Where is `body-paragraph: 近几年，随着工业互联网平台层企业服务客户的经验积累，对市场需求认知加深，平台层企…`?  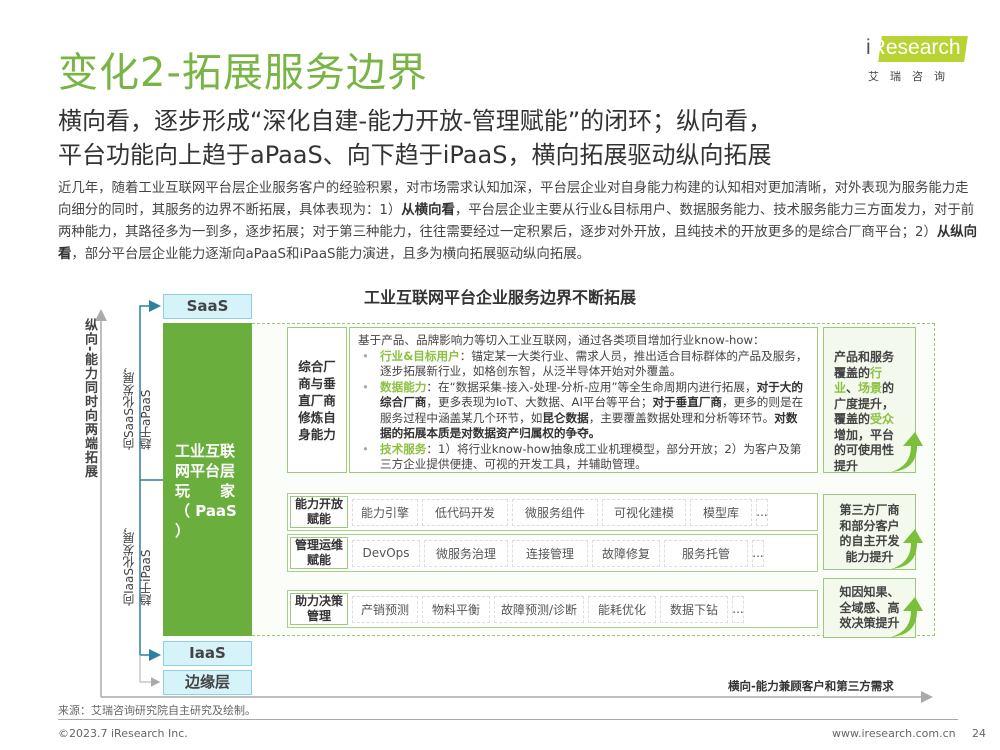
body-paragraph: 近几年，随着工业互联网平台层企业服务客户的经验积累，对市场需求认知加深，平台层企… is located at coordinates (518, 221).